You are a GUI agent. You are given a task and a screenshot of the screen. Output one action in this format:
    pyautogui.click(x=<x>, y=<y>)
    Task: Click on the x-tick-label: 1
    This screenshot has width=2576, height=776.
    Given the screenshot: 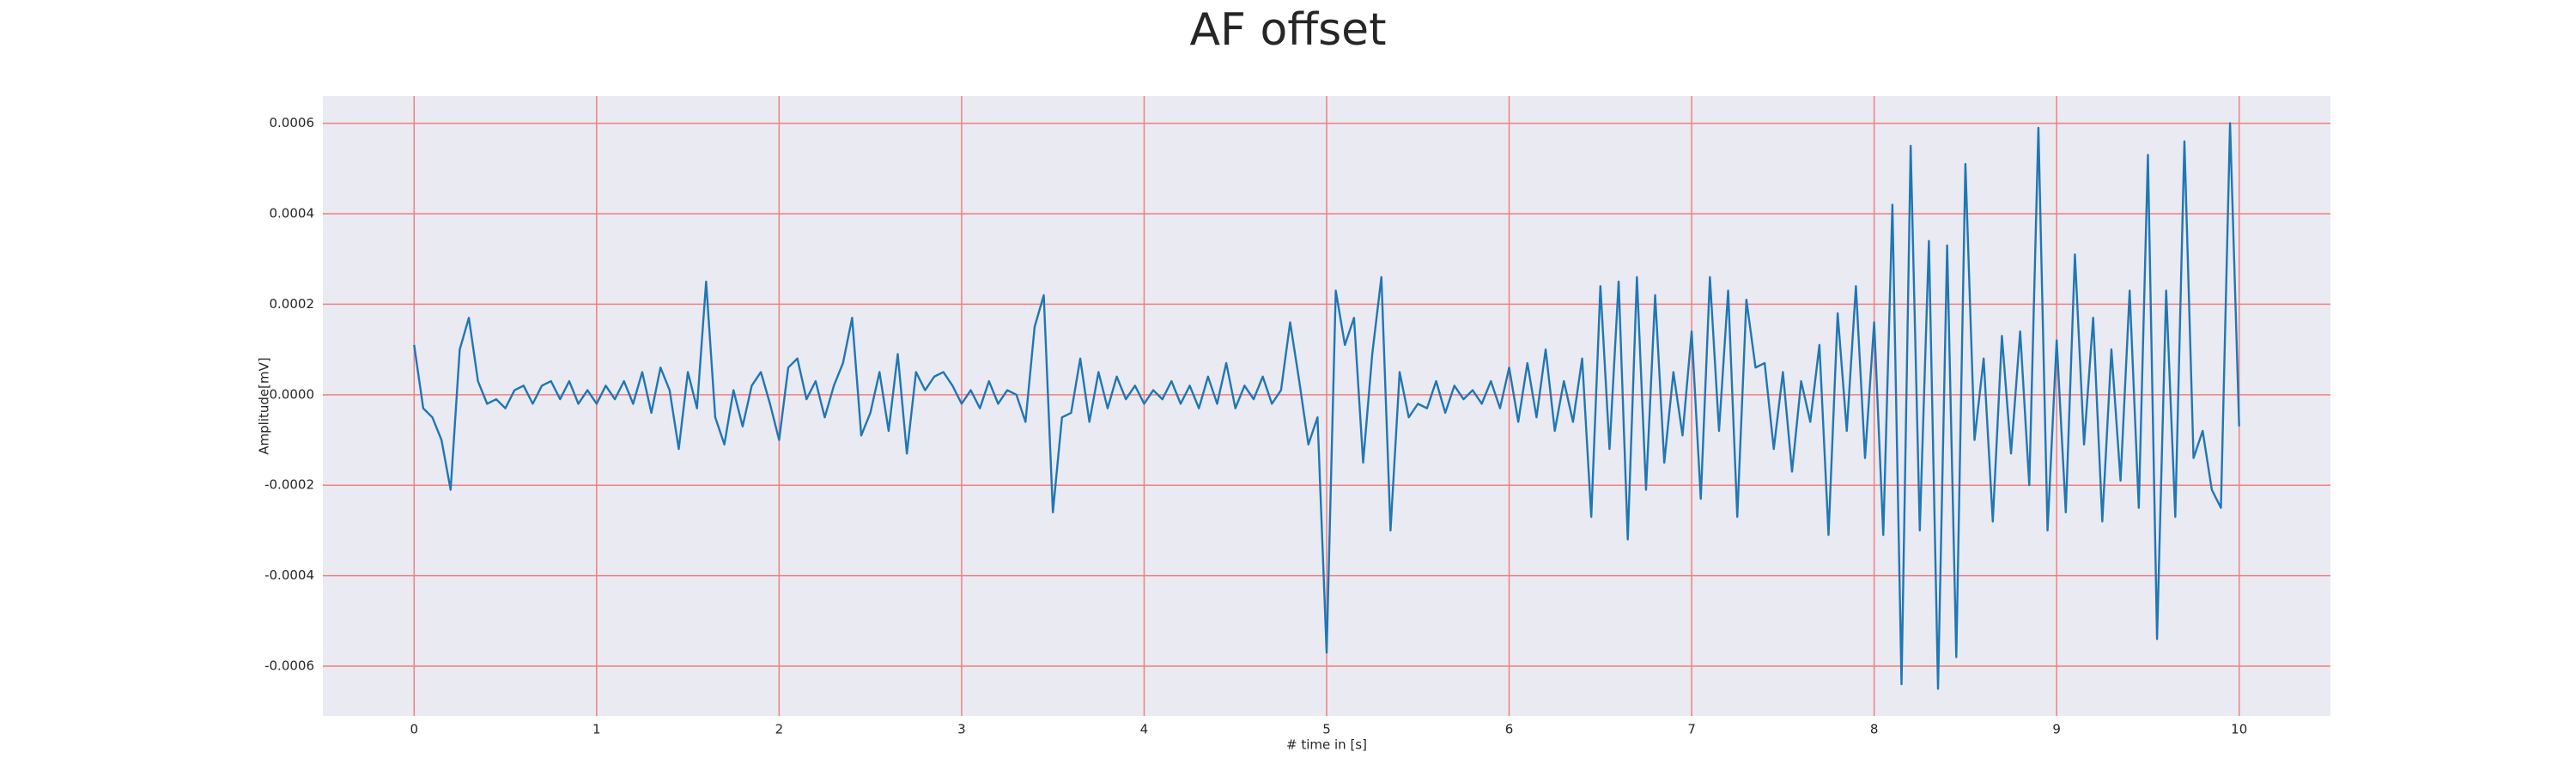 What is the action you would take?
    pyautogui.click(x=596, y=730)
    